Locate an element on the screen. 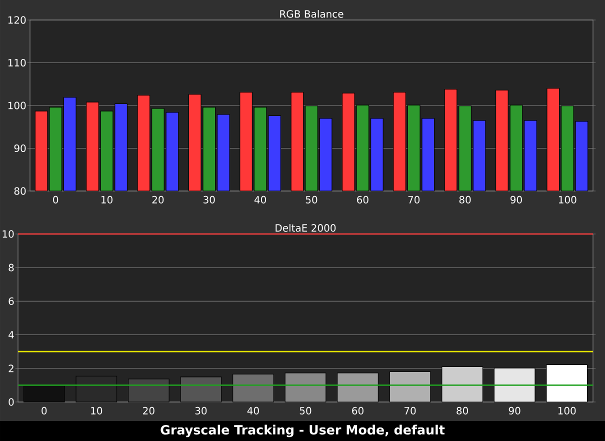 Image resolution: width=605 pixels, height=441 pixels. text: Grayscale Tracking - User Mode, default is located at coordinates (302, 431).